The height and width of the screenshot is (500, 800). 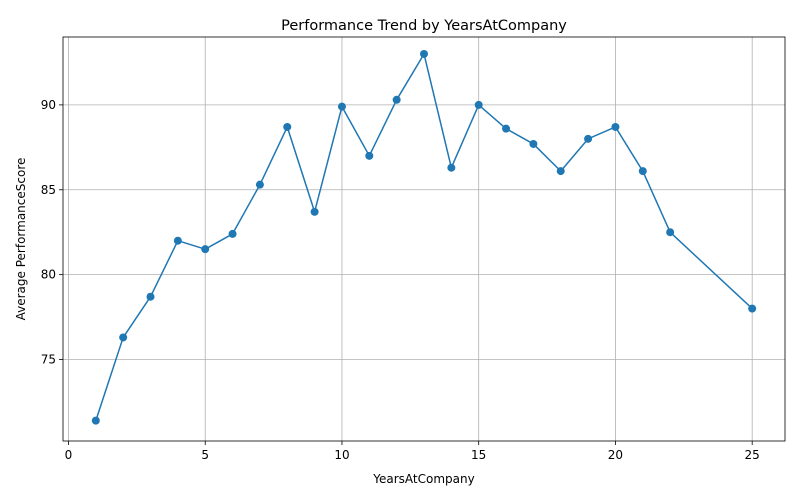 What do you see at coordinates (423, 479) in the screenshot?
I see `x-axis-label: YearsAtCompany` at bounding box center [423, 479].